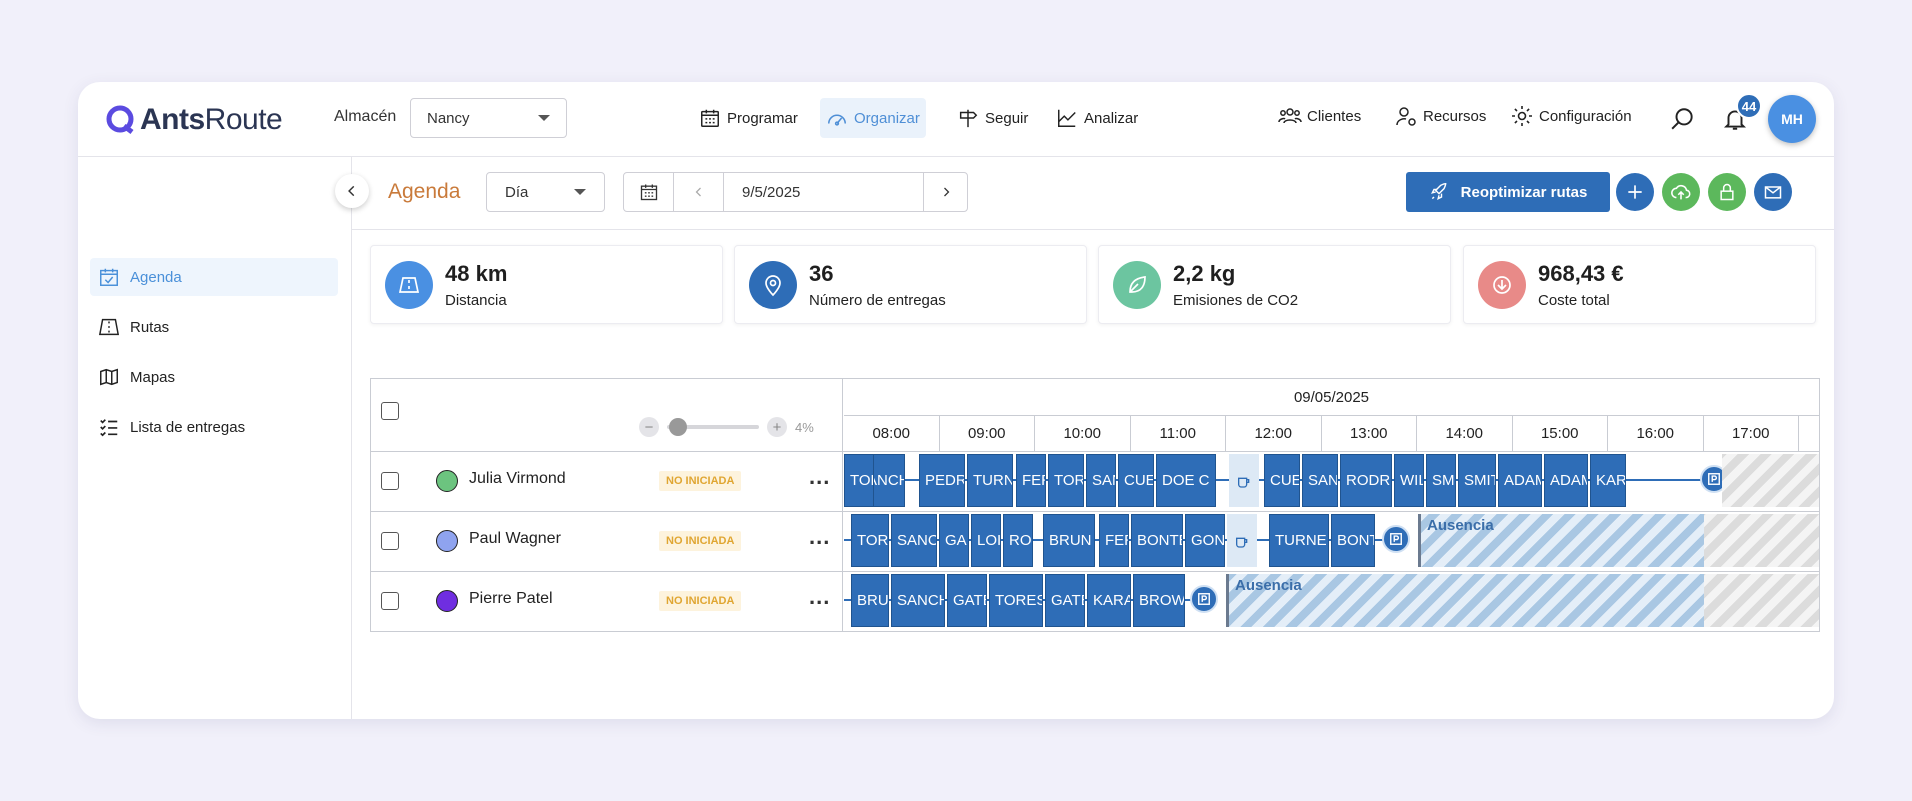  What do you see at coordinates (511, 598) in the screenshot?
I see `resource-name: Pierre Patel` at bounding box center [511, 598].